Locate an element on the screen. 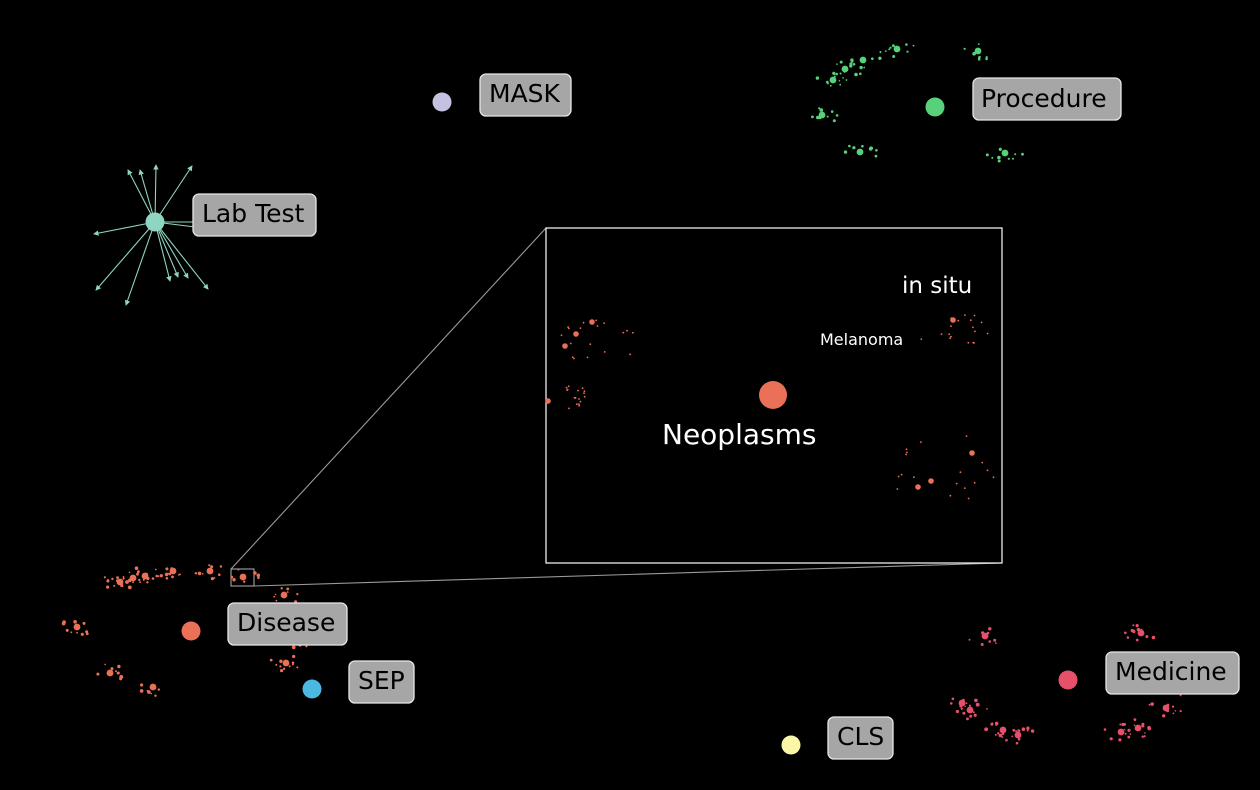 This screenshot has height=790, width=1260. label-medicine: Medicine is located at coordinates (1172, 673).